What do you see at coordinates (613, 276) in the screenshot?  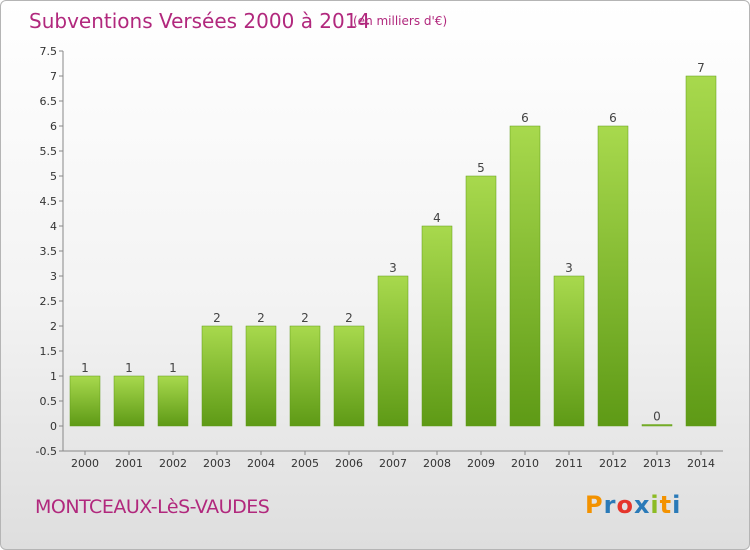 I see `bar-2012` at bounding box center [613, 276].